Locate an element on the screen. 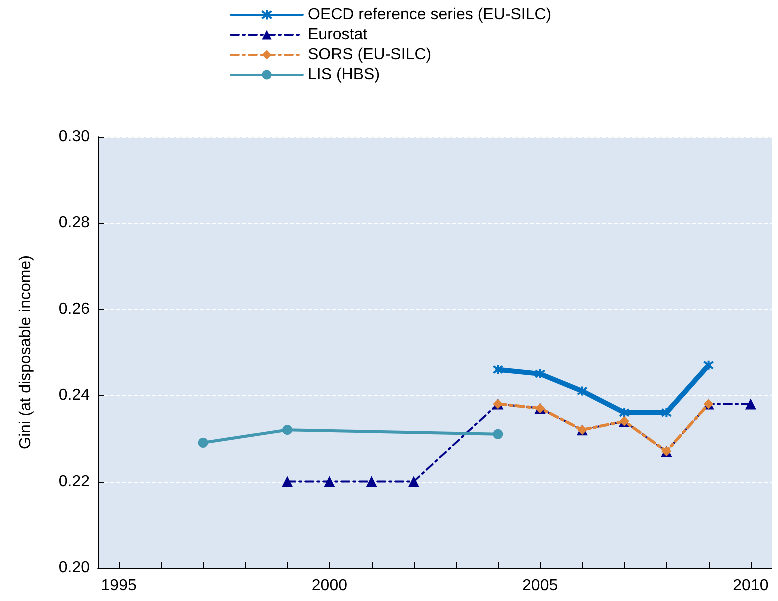 Image resolution: width=778 pixels, height=601 pixels. y-tick-label: 0.28 is located at coordinates (74, 223).